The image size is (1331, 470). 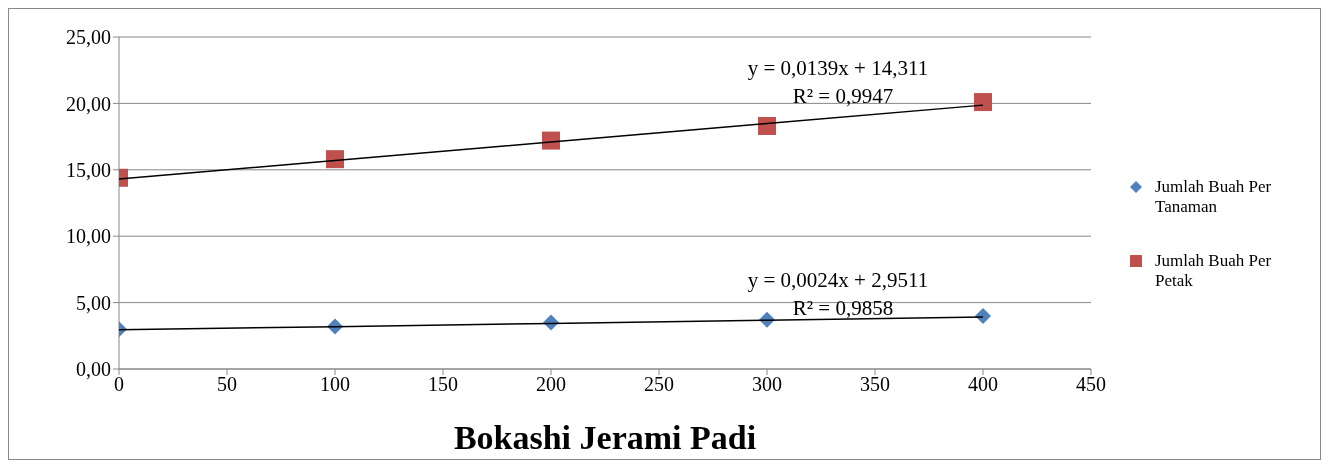 What do you see at coordinates (659, 384) in the screenshot?
I see `x-tick-label: 250` at bounding box center [659, 384].